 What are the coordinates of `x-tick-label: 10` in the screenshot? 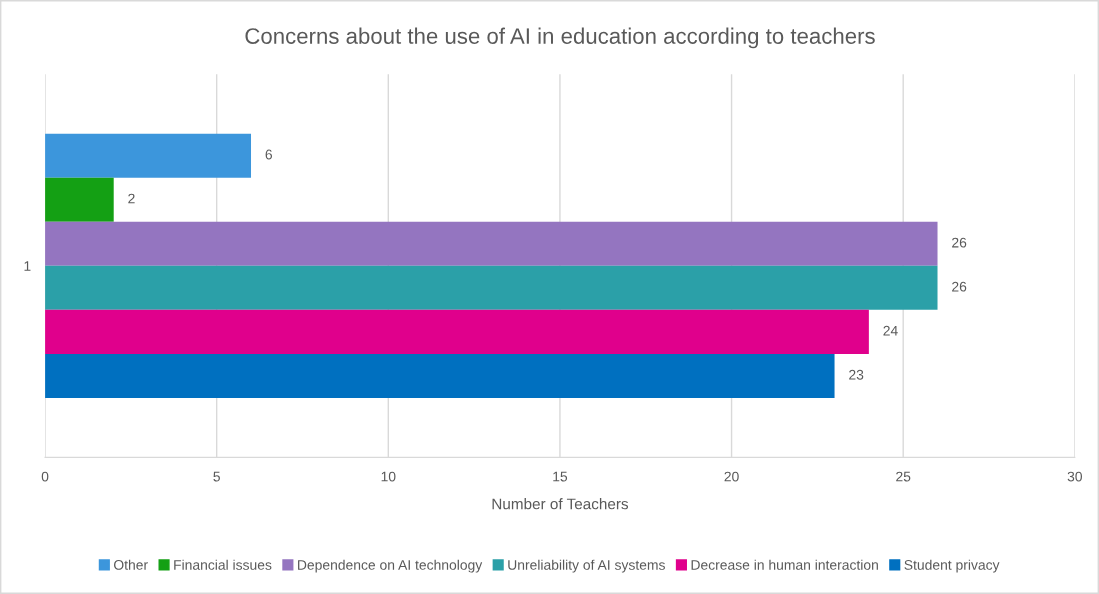 It's located at (388, 476).